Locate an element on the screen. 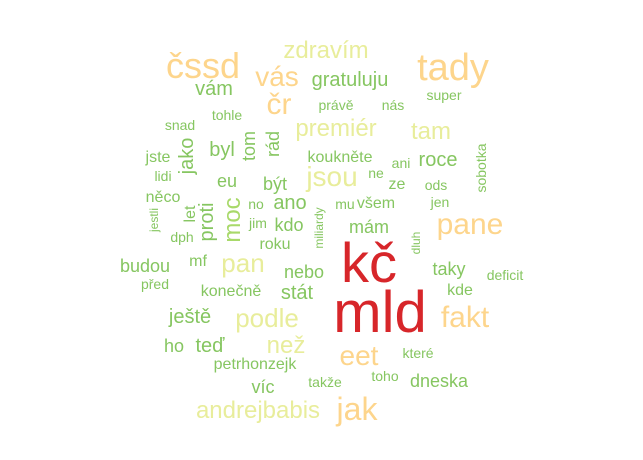 The image size is (643, 460). word-1: kč is located at coordinates (369, 262).